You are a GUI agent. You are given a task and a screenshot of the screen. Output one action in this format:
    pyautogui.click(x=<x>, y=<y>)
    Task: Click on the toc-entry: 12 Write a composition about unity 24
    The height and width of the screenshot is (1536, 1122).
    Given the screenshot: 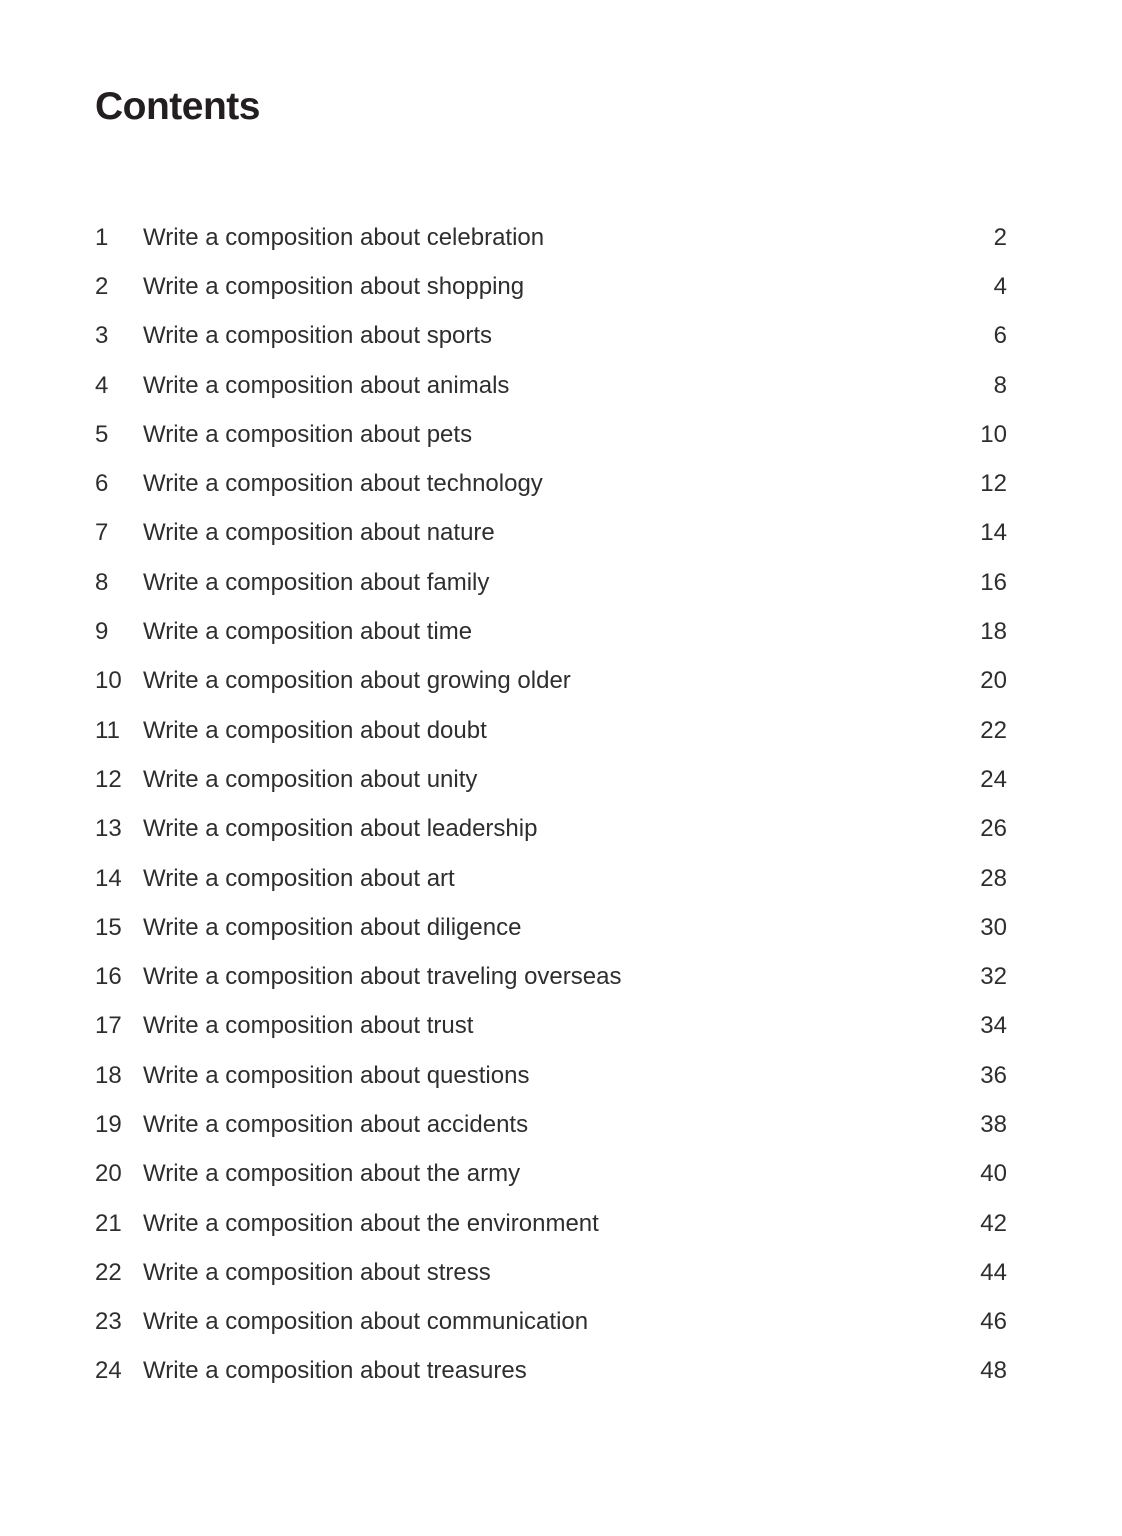 What is the action you would take?
    pyautogui.click(x=551, y=779)
    